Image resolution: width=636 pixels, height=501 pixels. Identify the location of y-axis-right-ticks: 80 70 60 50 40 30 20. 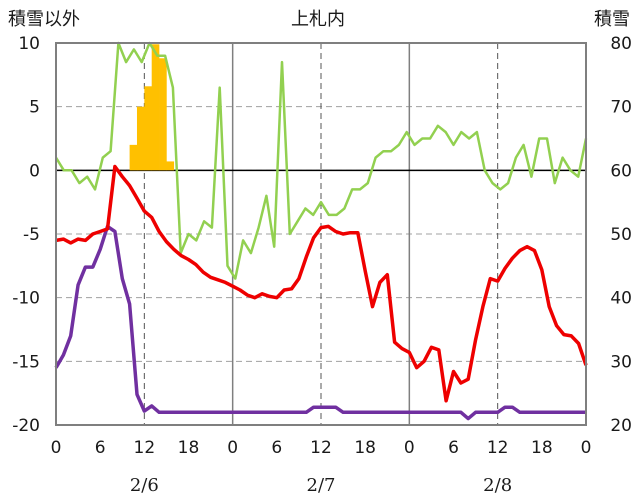
(621, 235).